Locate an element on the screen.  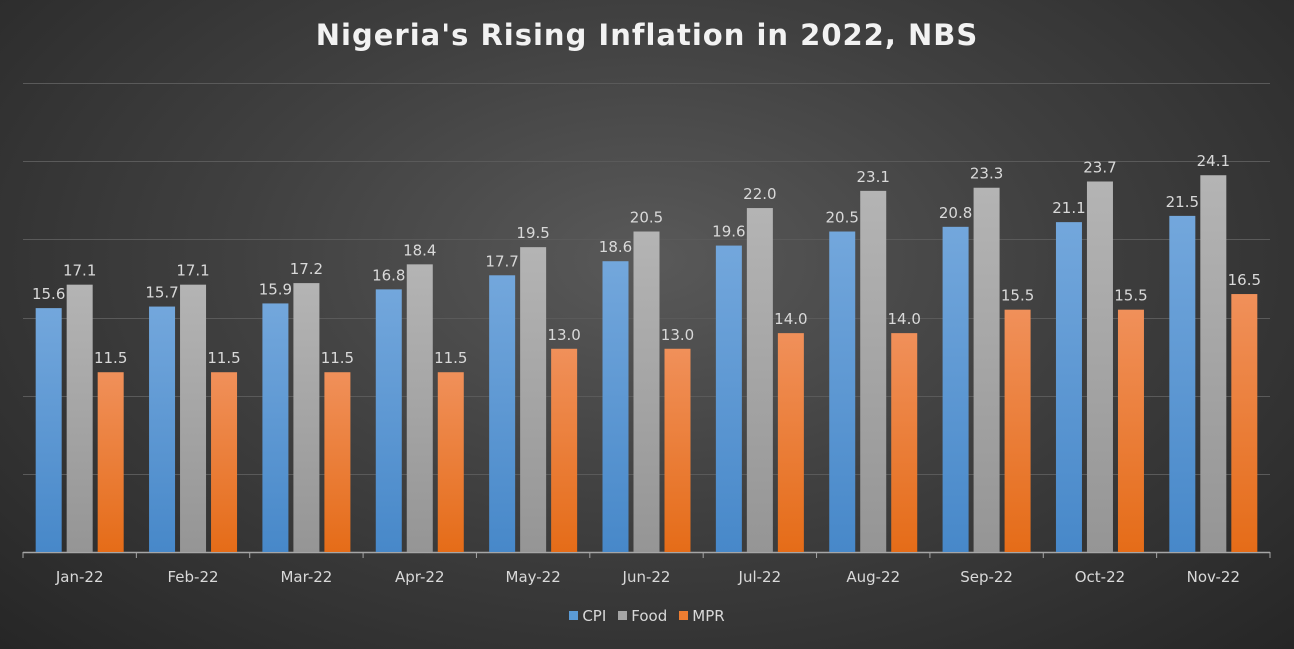
x-tick-label: Jul-22 is located at coordinates (760, 577).